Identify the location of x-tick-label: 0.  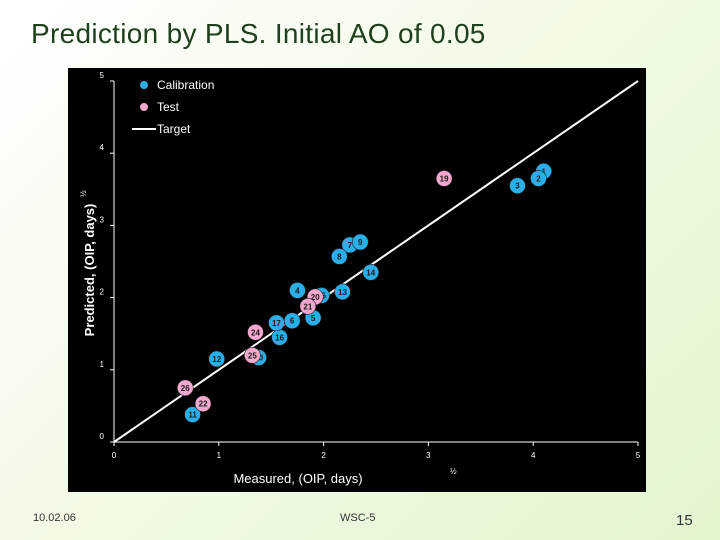
(114, 455).